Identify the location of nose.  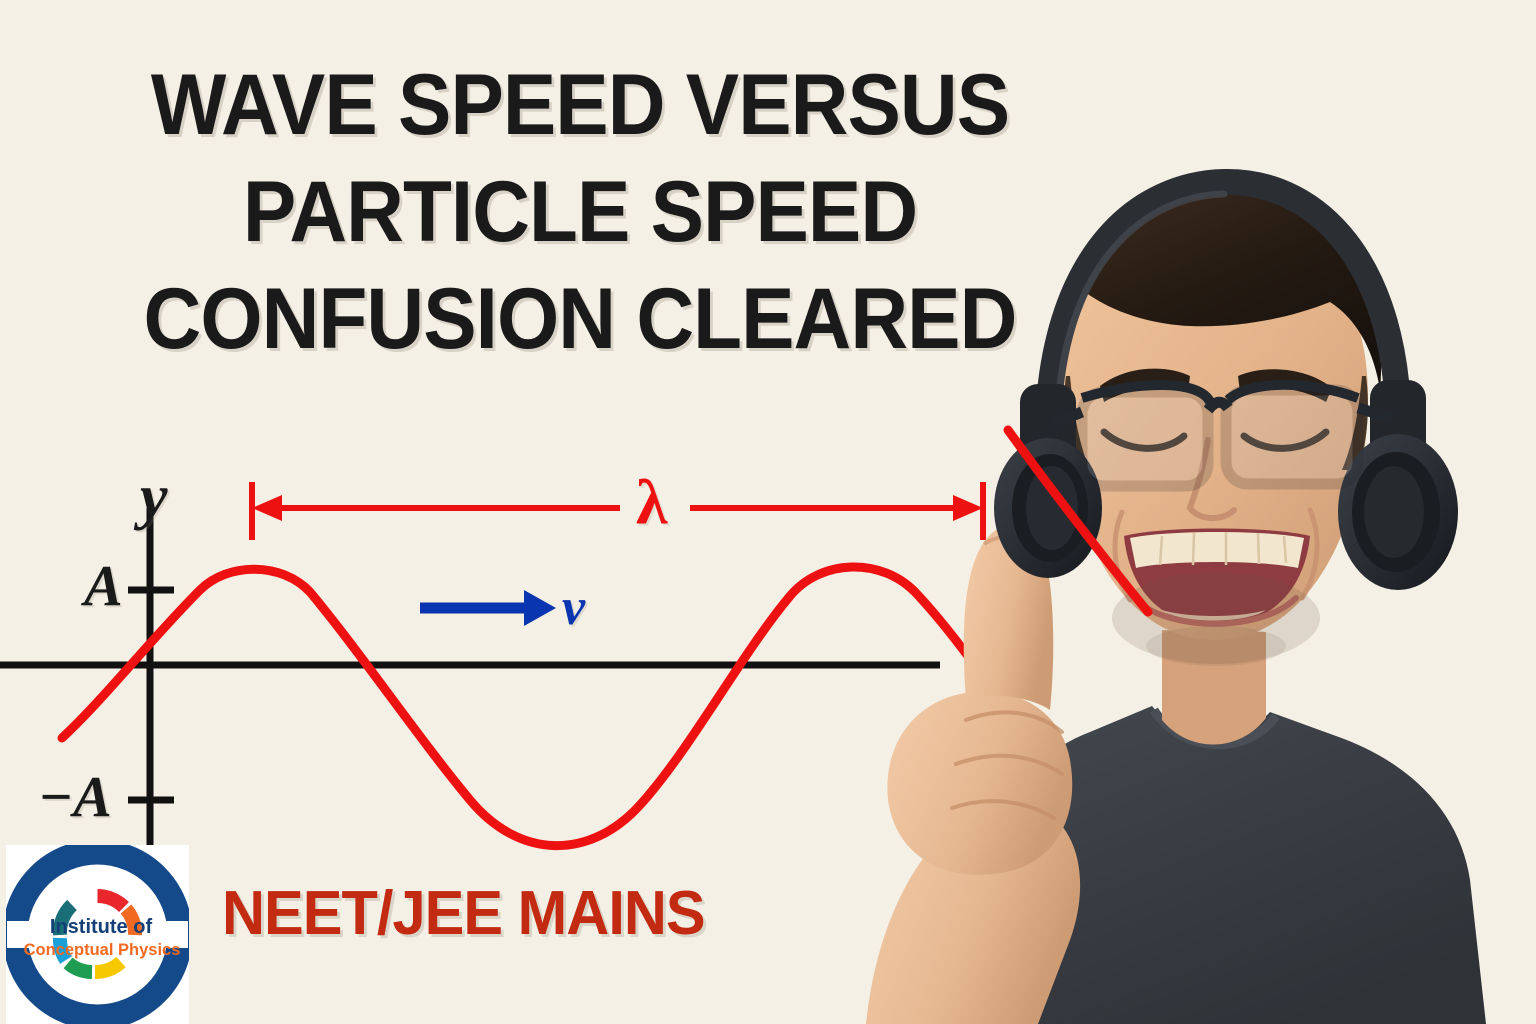
(1211, 479).